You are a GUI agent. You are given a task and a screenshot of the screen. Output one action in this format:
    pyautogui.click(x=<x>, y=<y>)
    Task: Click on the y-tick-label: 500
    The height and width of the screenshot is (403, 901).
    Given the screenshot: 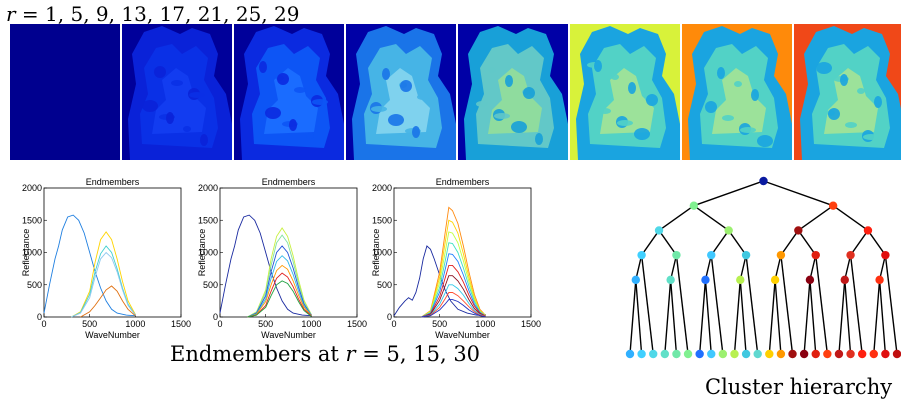 What is the action you would take?
    pyautogui.click(x=210, y=285)
    